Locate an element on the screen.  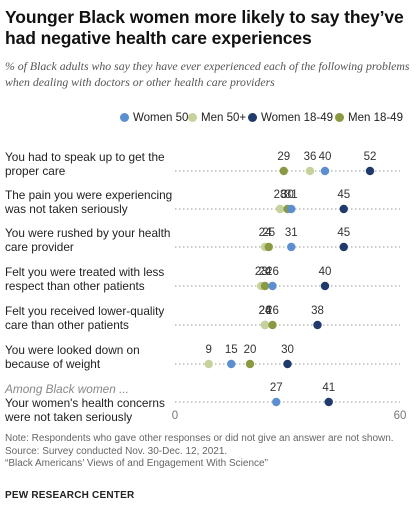
legend: Women 50+ Men 50+ Women 18-49 Men 18-49 is located at coordinates (210, 120).